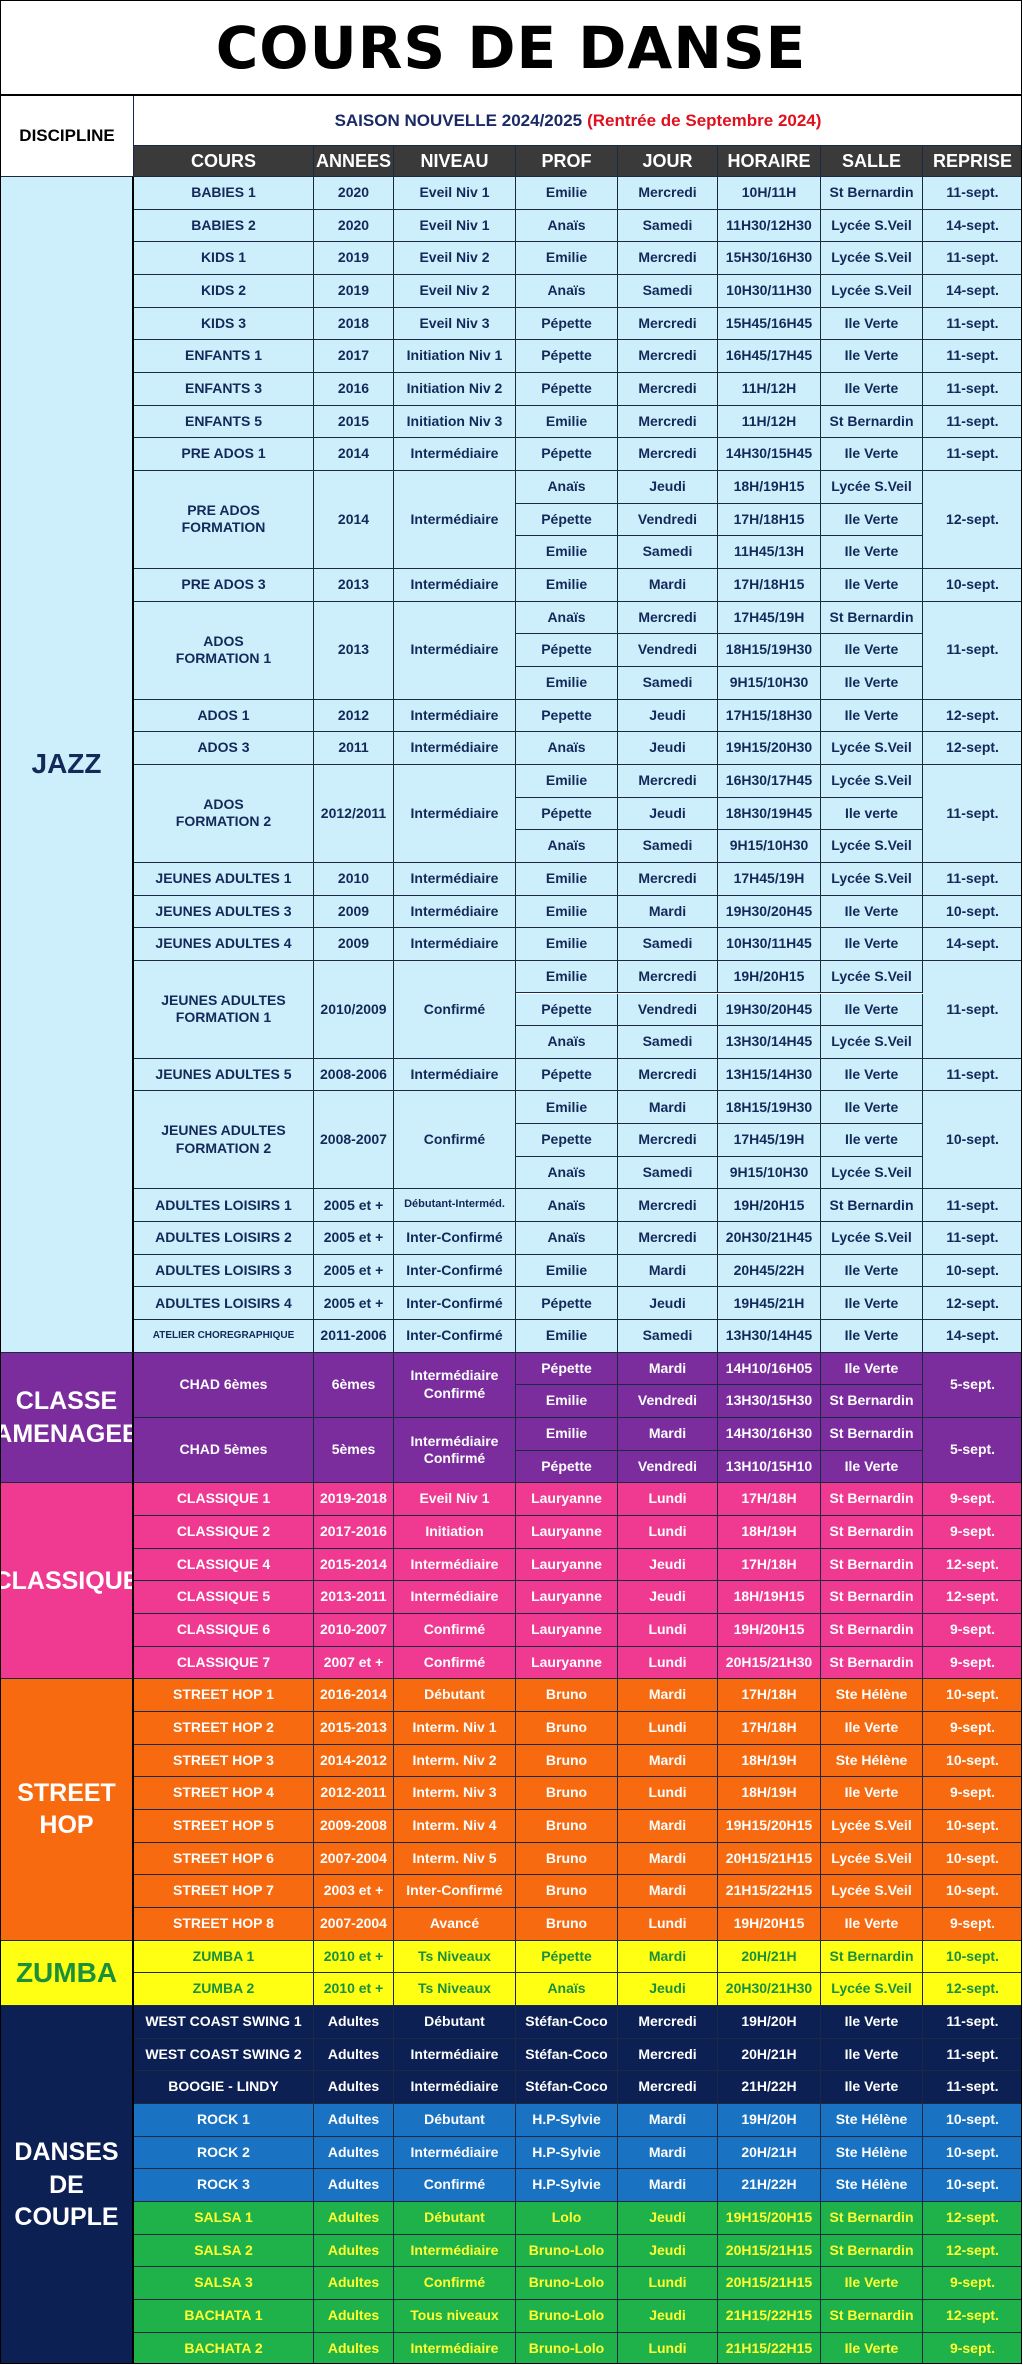  I want to click on course-years: 2019, so click(354, 291).